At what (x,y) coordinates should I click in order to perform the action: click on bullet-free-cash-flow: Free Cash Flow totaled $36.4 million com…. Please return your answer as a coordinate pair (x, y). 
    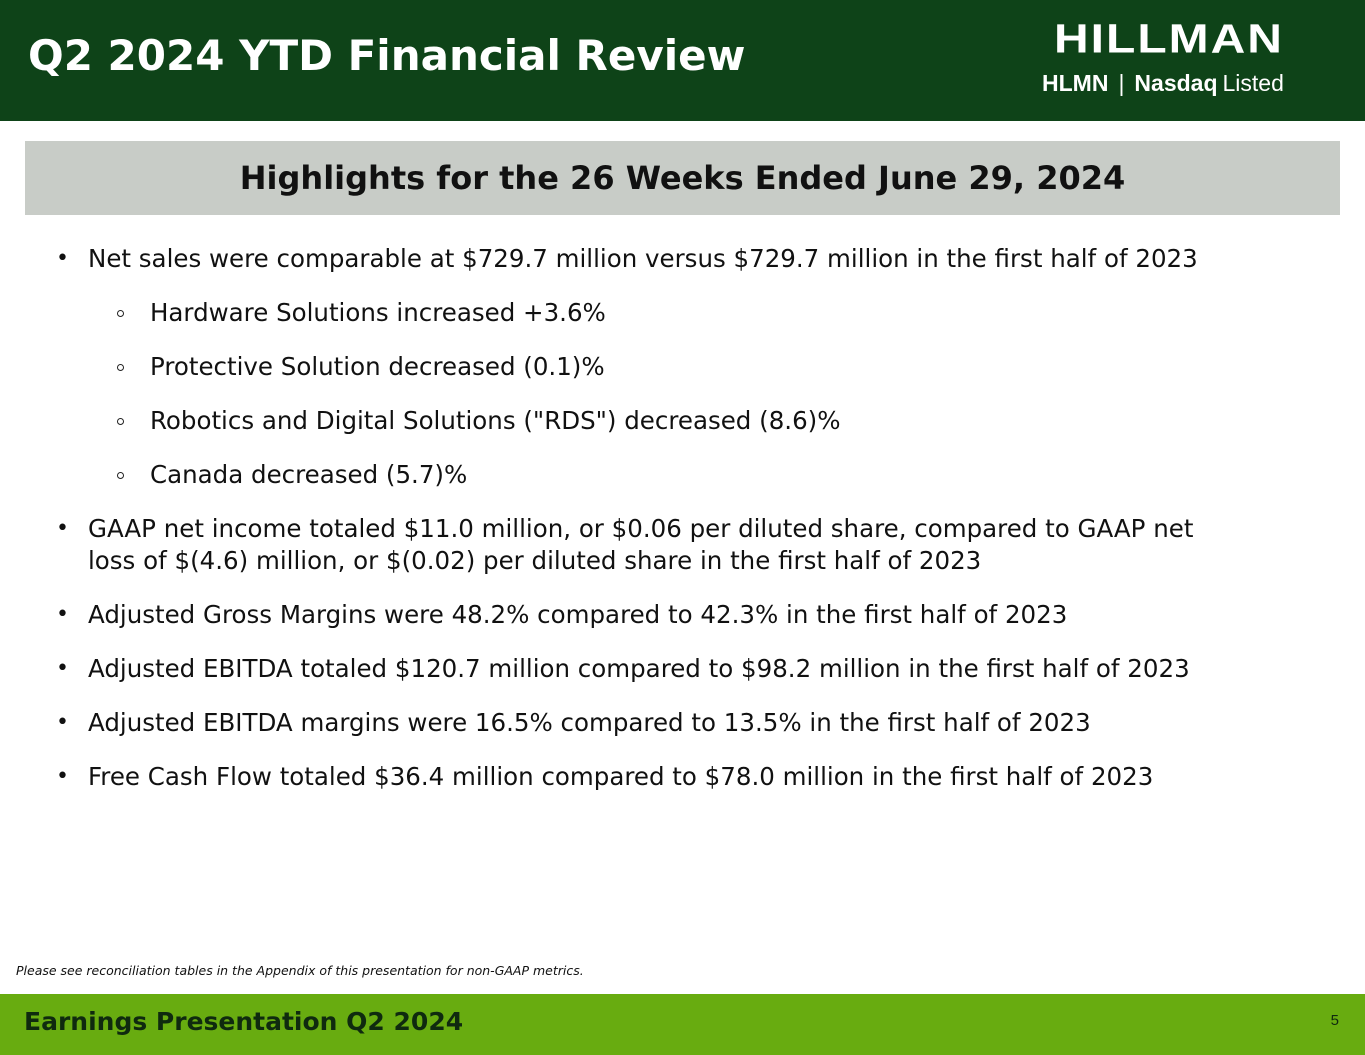
    Looking at the image, I should click on (621, 776).